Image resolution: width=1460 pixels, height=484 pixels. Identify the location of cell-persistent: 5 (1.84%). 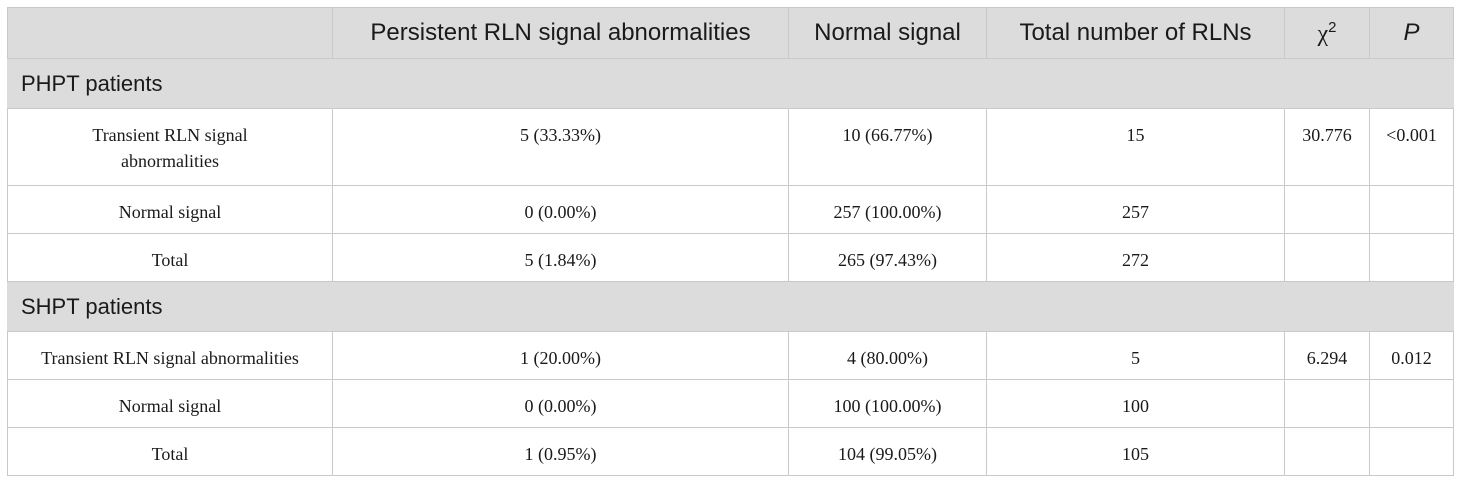
(560, 257).